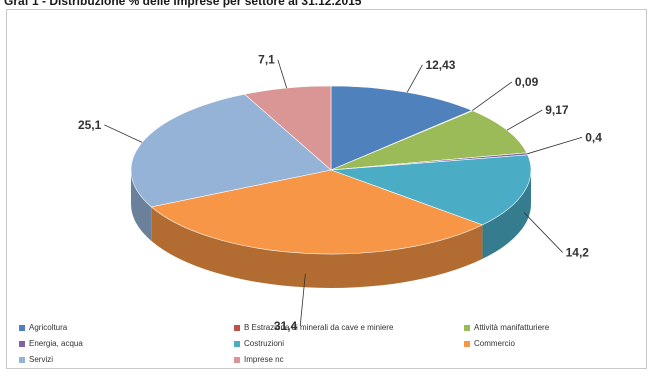 The width and height of the screenshot is (653, 379). I want to click on legend-item: Costruzioni, so click(259, 343).